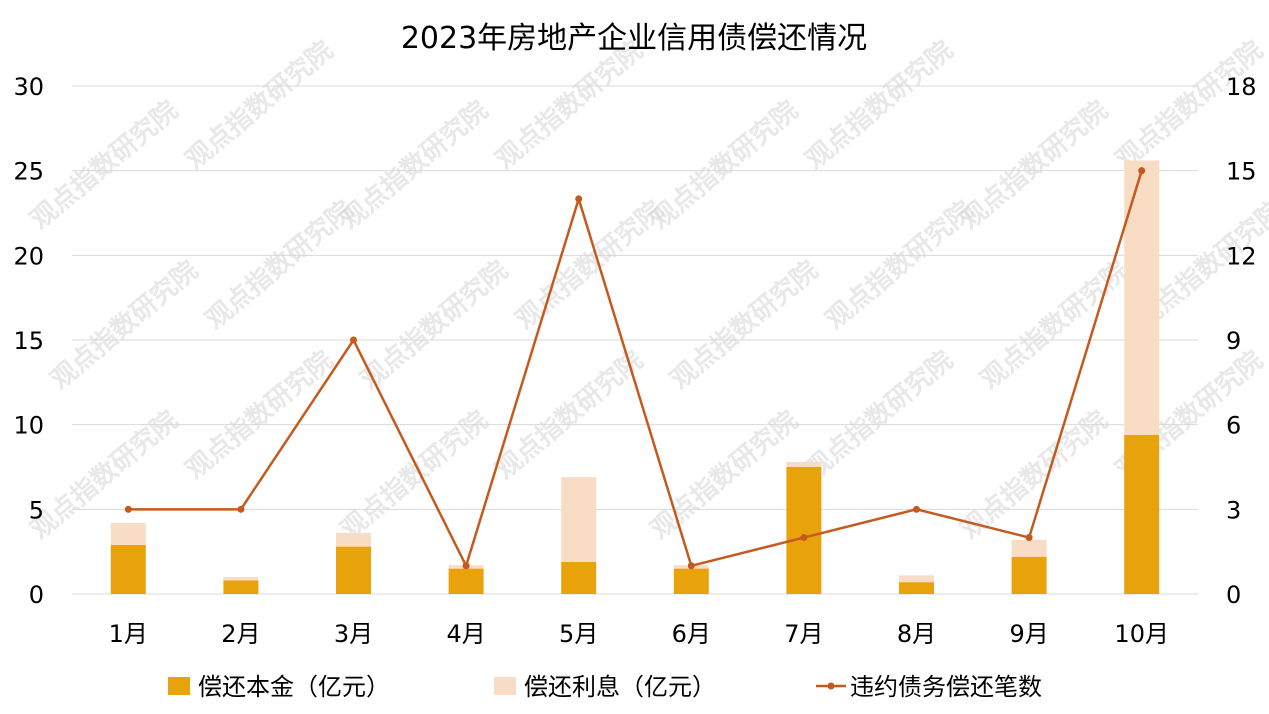 This screenshot has height=714, width=1269. Describe the element at coordinates (1141, 634) in the screenshot. I see `x-tick-label: 10月` at that location.